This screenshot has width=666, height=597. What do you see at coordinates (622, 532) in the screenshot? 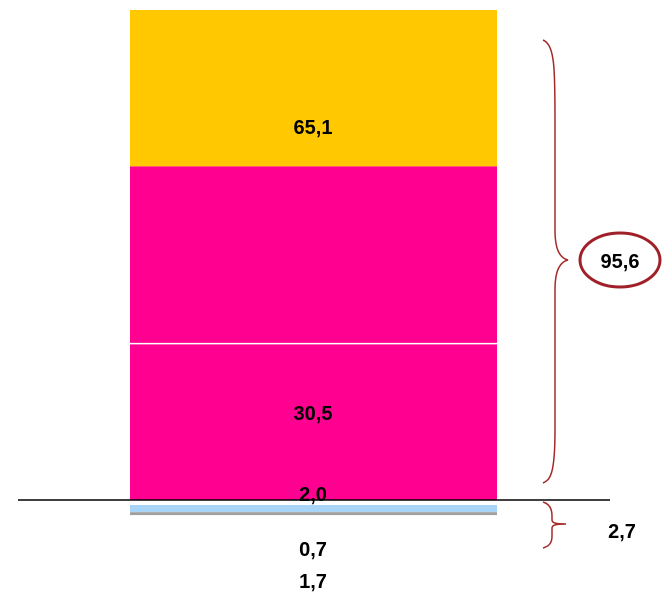
I see `lower-total-label: 2,7` at bounding box center [622, 532].